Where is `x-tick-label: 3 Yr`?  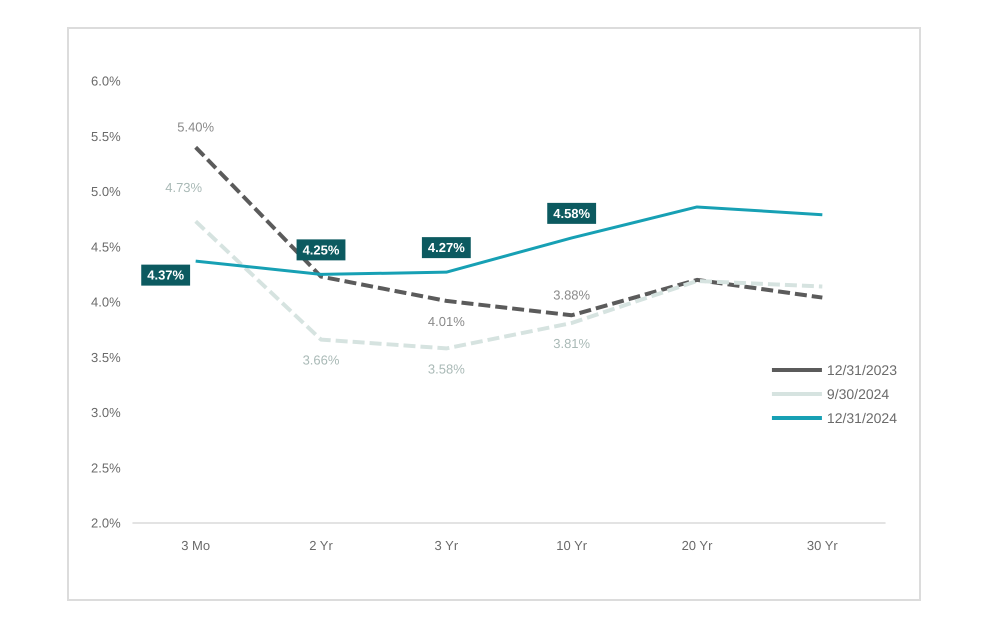
x-tick-label: 3 Yr is located at coordinates (446, 545).